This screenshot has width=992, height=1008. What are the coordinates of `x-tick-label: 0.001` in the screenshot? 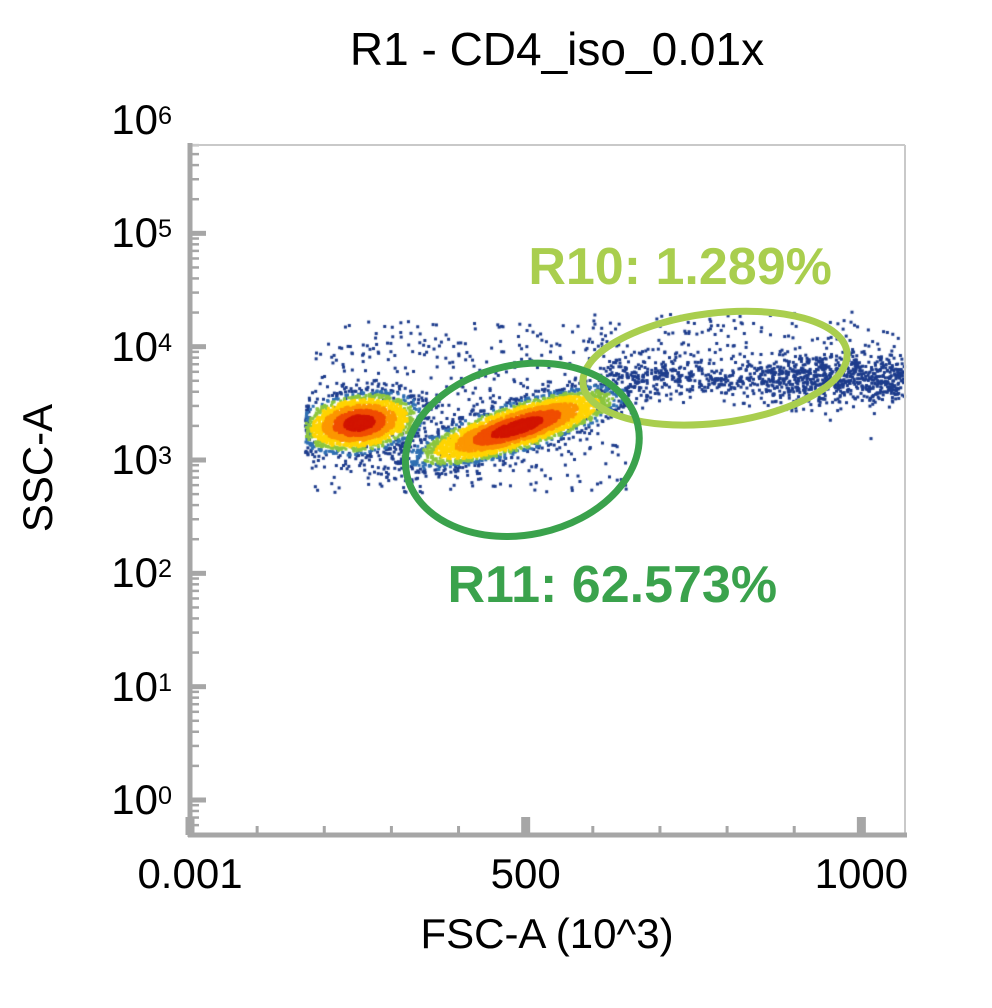 It's located at (190, 873).